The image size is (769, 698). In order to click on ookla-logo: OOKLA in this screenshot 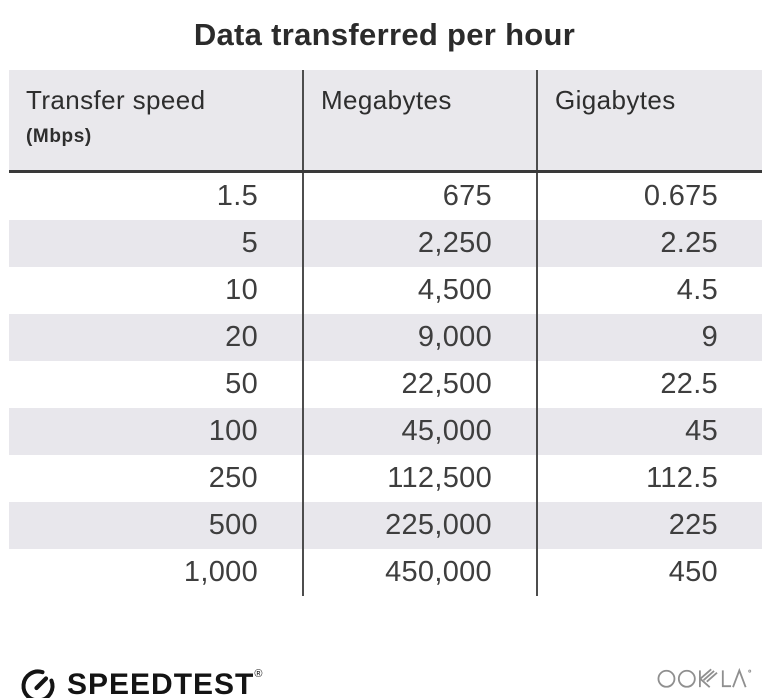, I will do `click(705, 678)`.